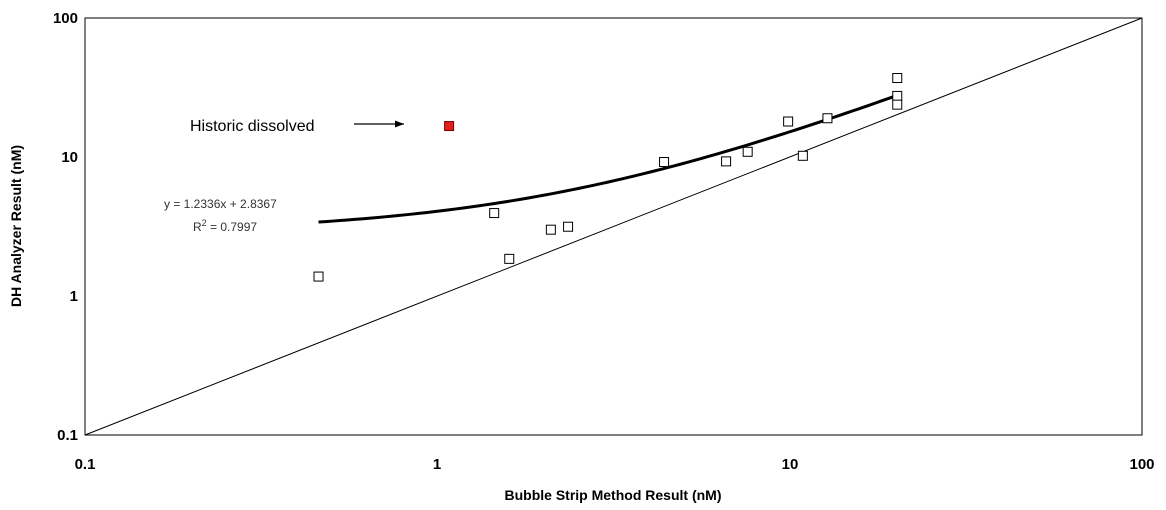 This screenshot has height=510, width=1166. Describe the element at coordinates (16, 226) in the screenshot. I see `y-axis-title: DH Analyzer Result (nM)` at that location.